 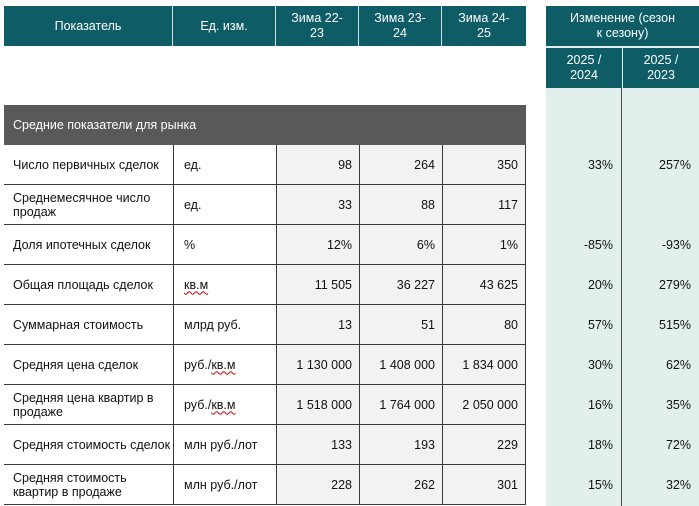 What do you see at coordinates (407, 404) in the screenshot?
I see `row-value-2-text: 1 764 000` at bounding box center [407, 404].